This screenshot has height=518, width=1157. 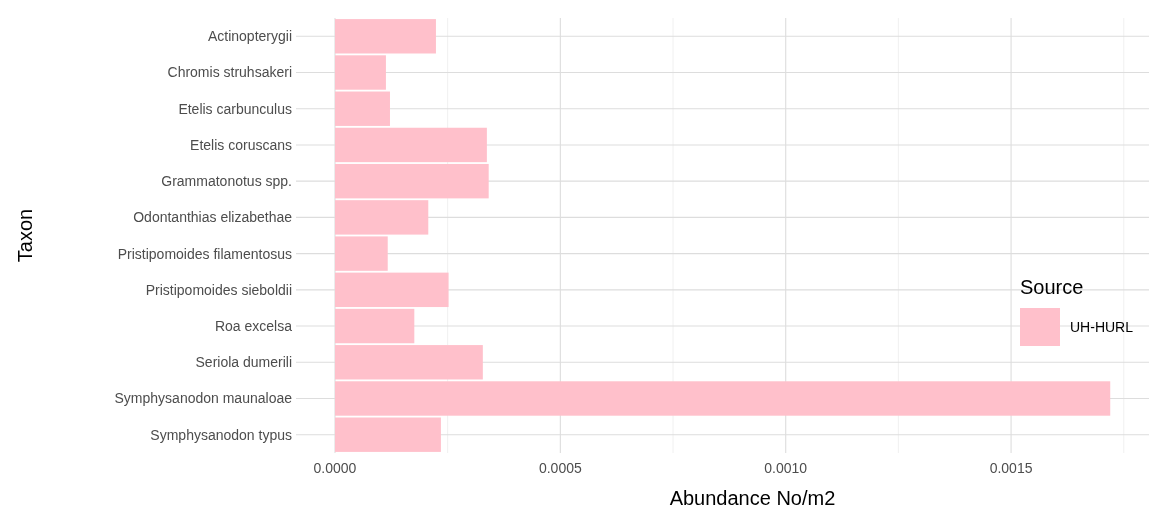 I want to click on y-tick-label: Etelis carbunculus, so click(x=235, y=108).